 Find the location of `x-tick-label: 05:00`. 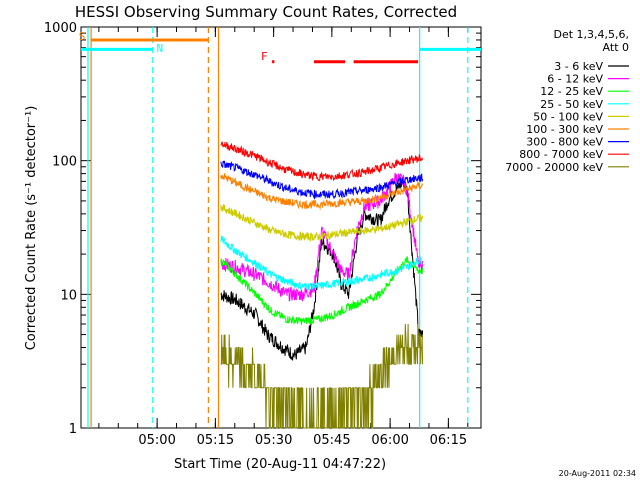

x-tick-label: 05:00 is located at coordinates (156, 440).